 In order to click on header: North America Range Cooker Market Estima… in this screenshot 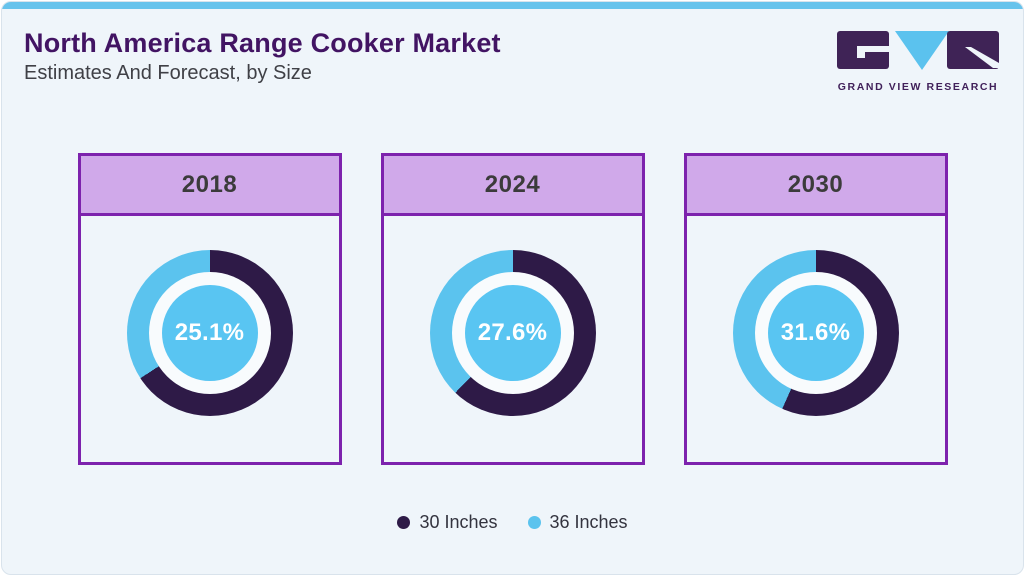, I will do `click(512, 51)`.